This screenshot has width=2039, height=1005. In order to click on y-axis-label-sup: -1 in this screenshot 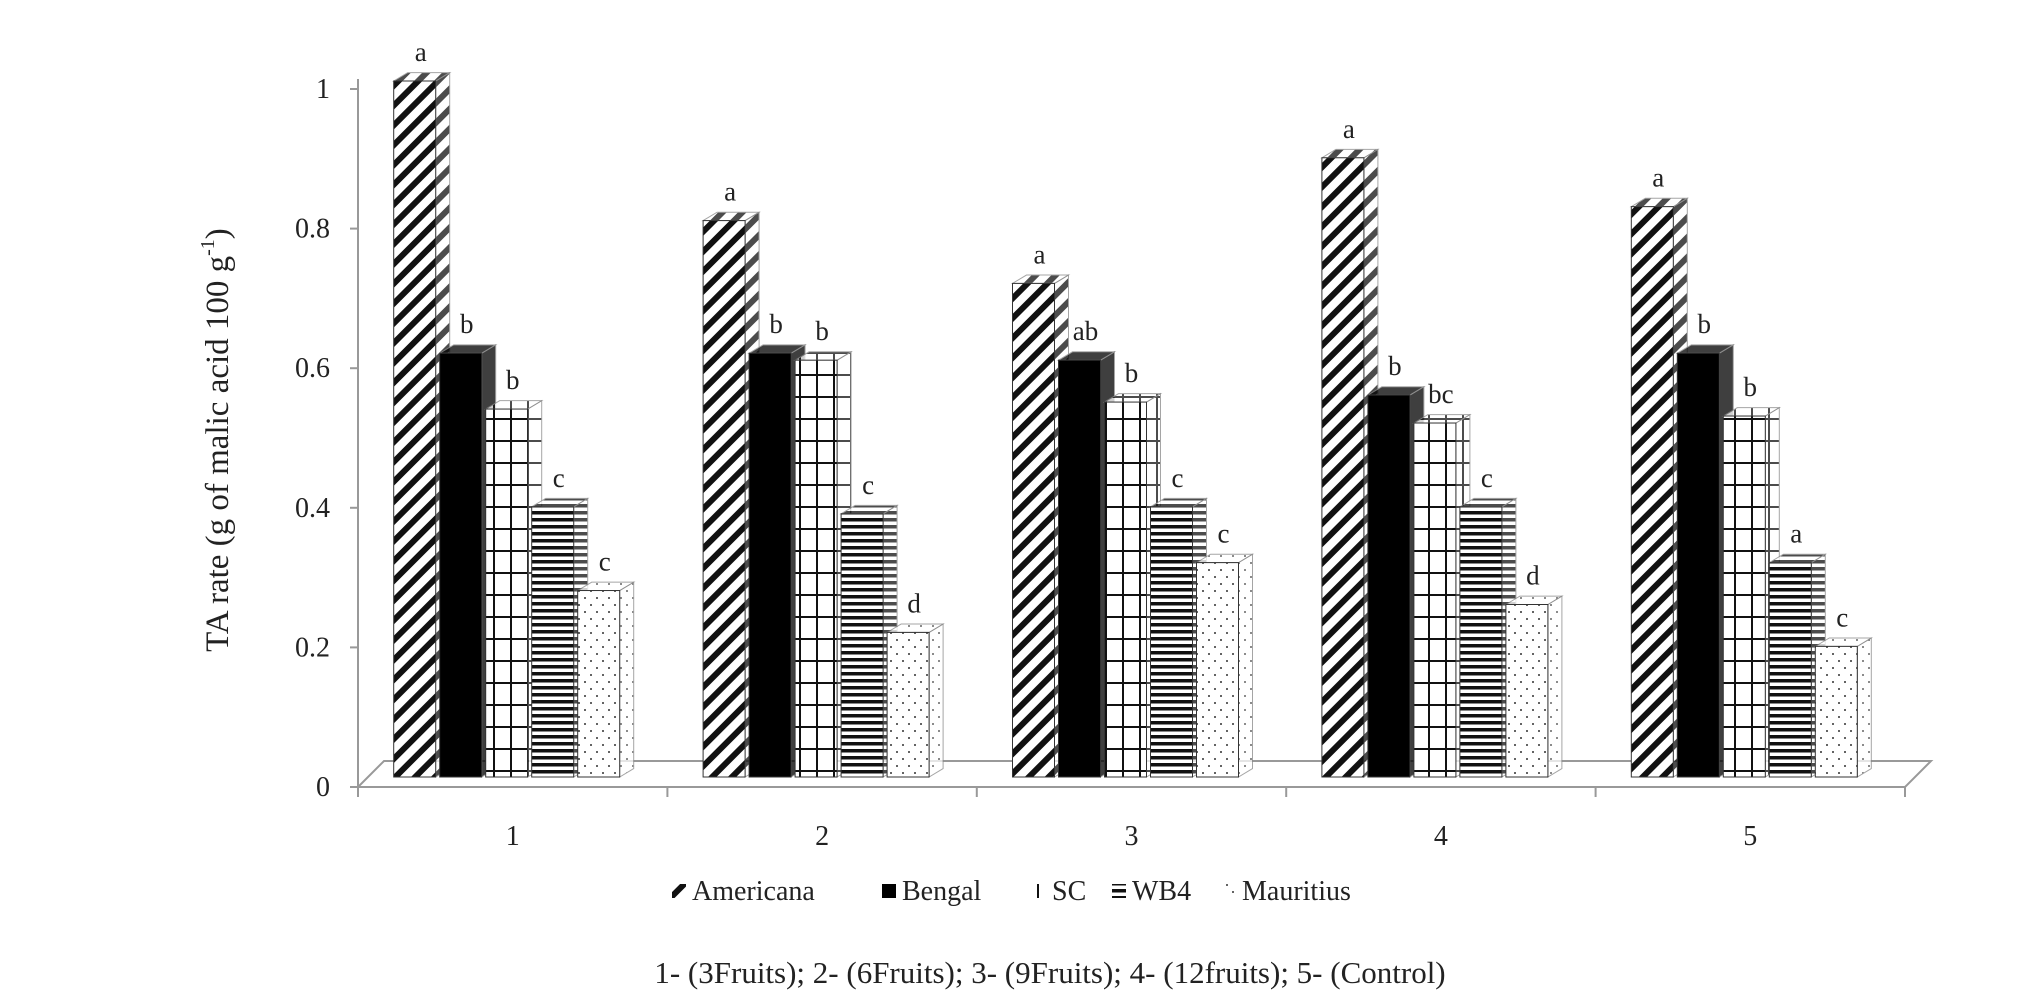, I will do `click(208, 247)`.